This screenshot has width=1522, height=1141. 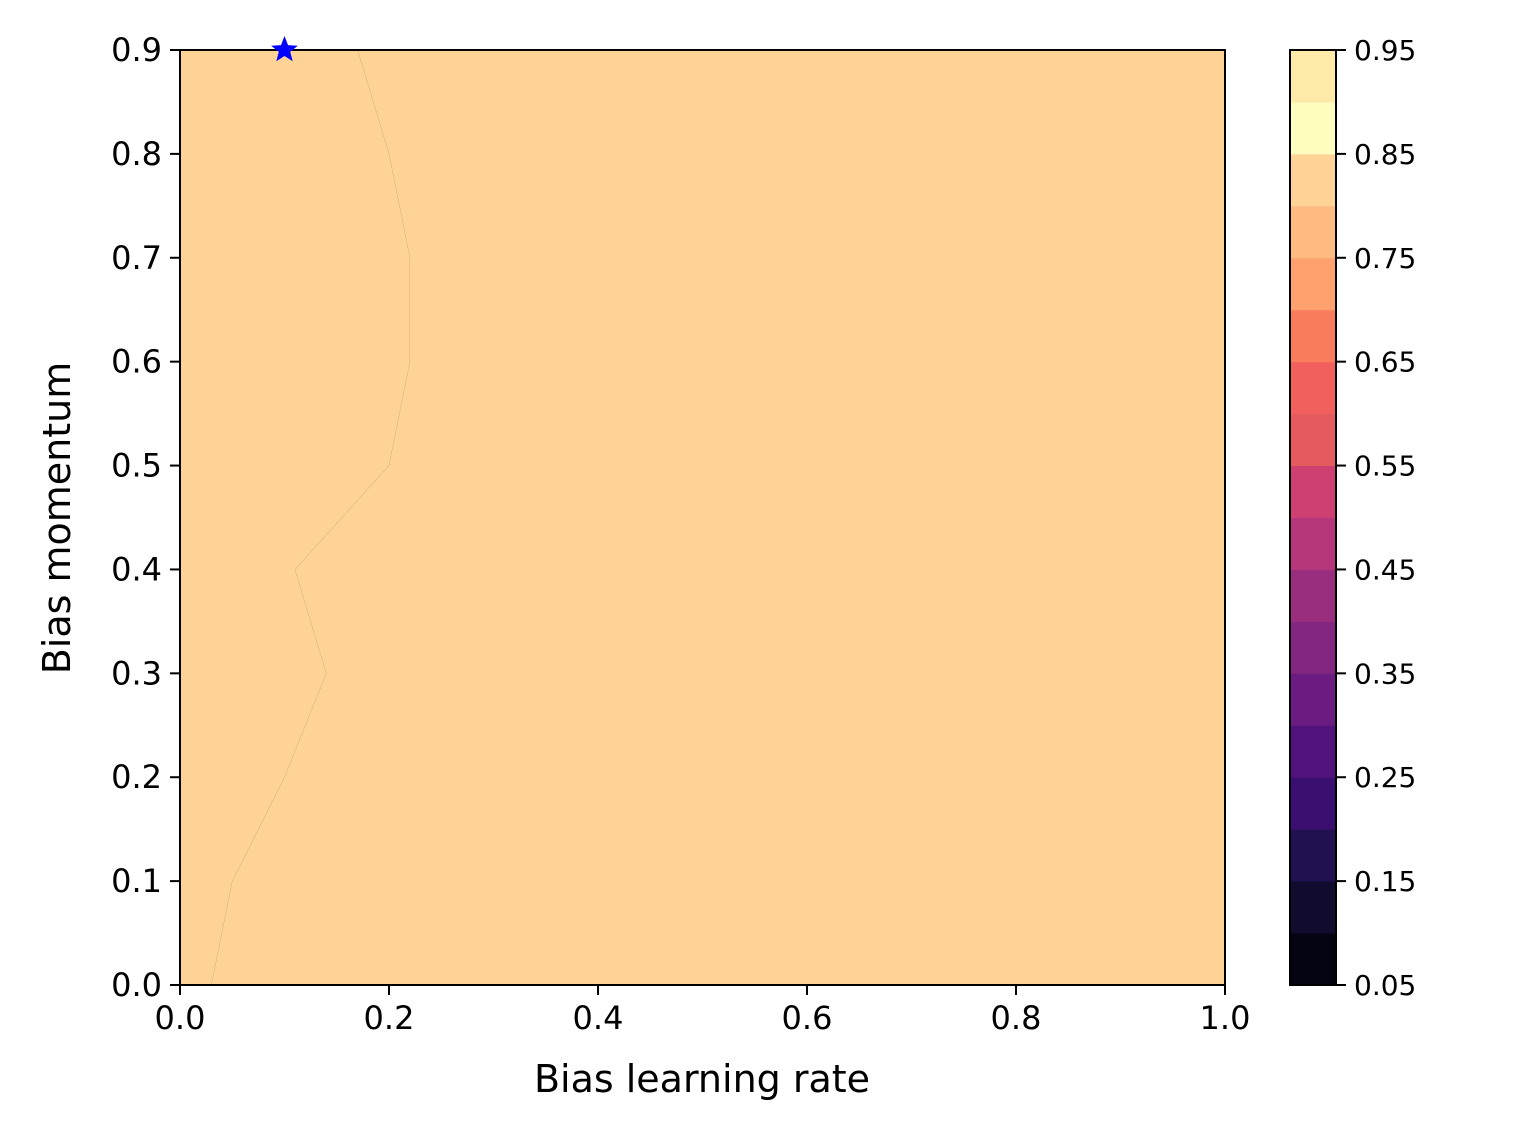 I want to click on y-tick-label: 0.5, so click(x=136, y=466).